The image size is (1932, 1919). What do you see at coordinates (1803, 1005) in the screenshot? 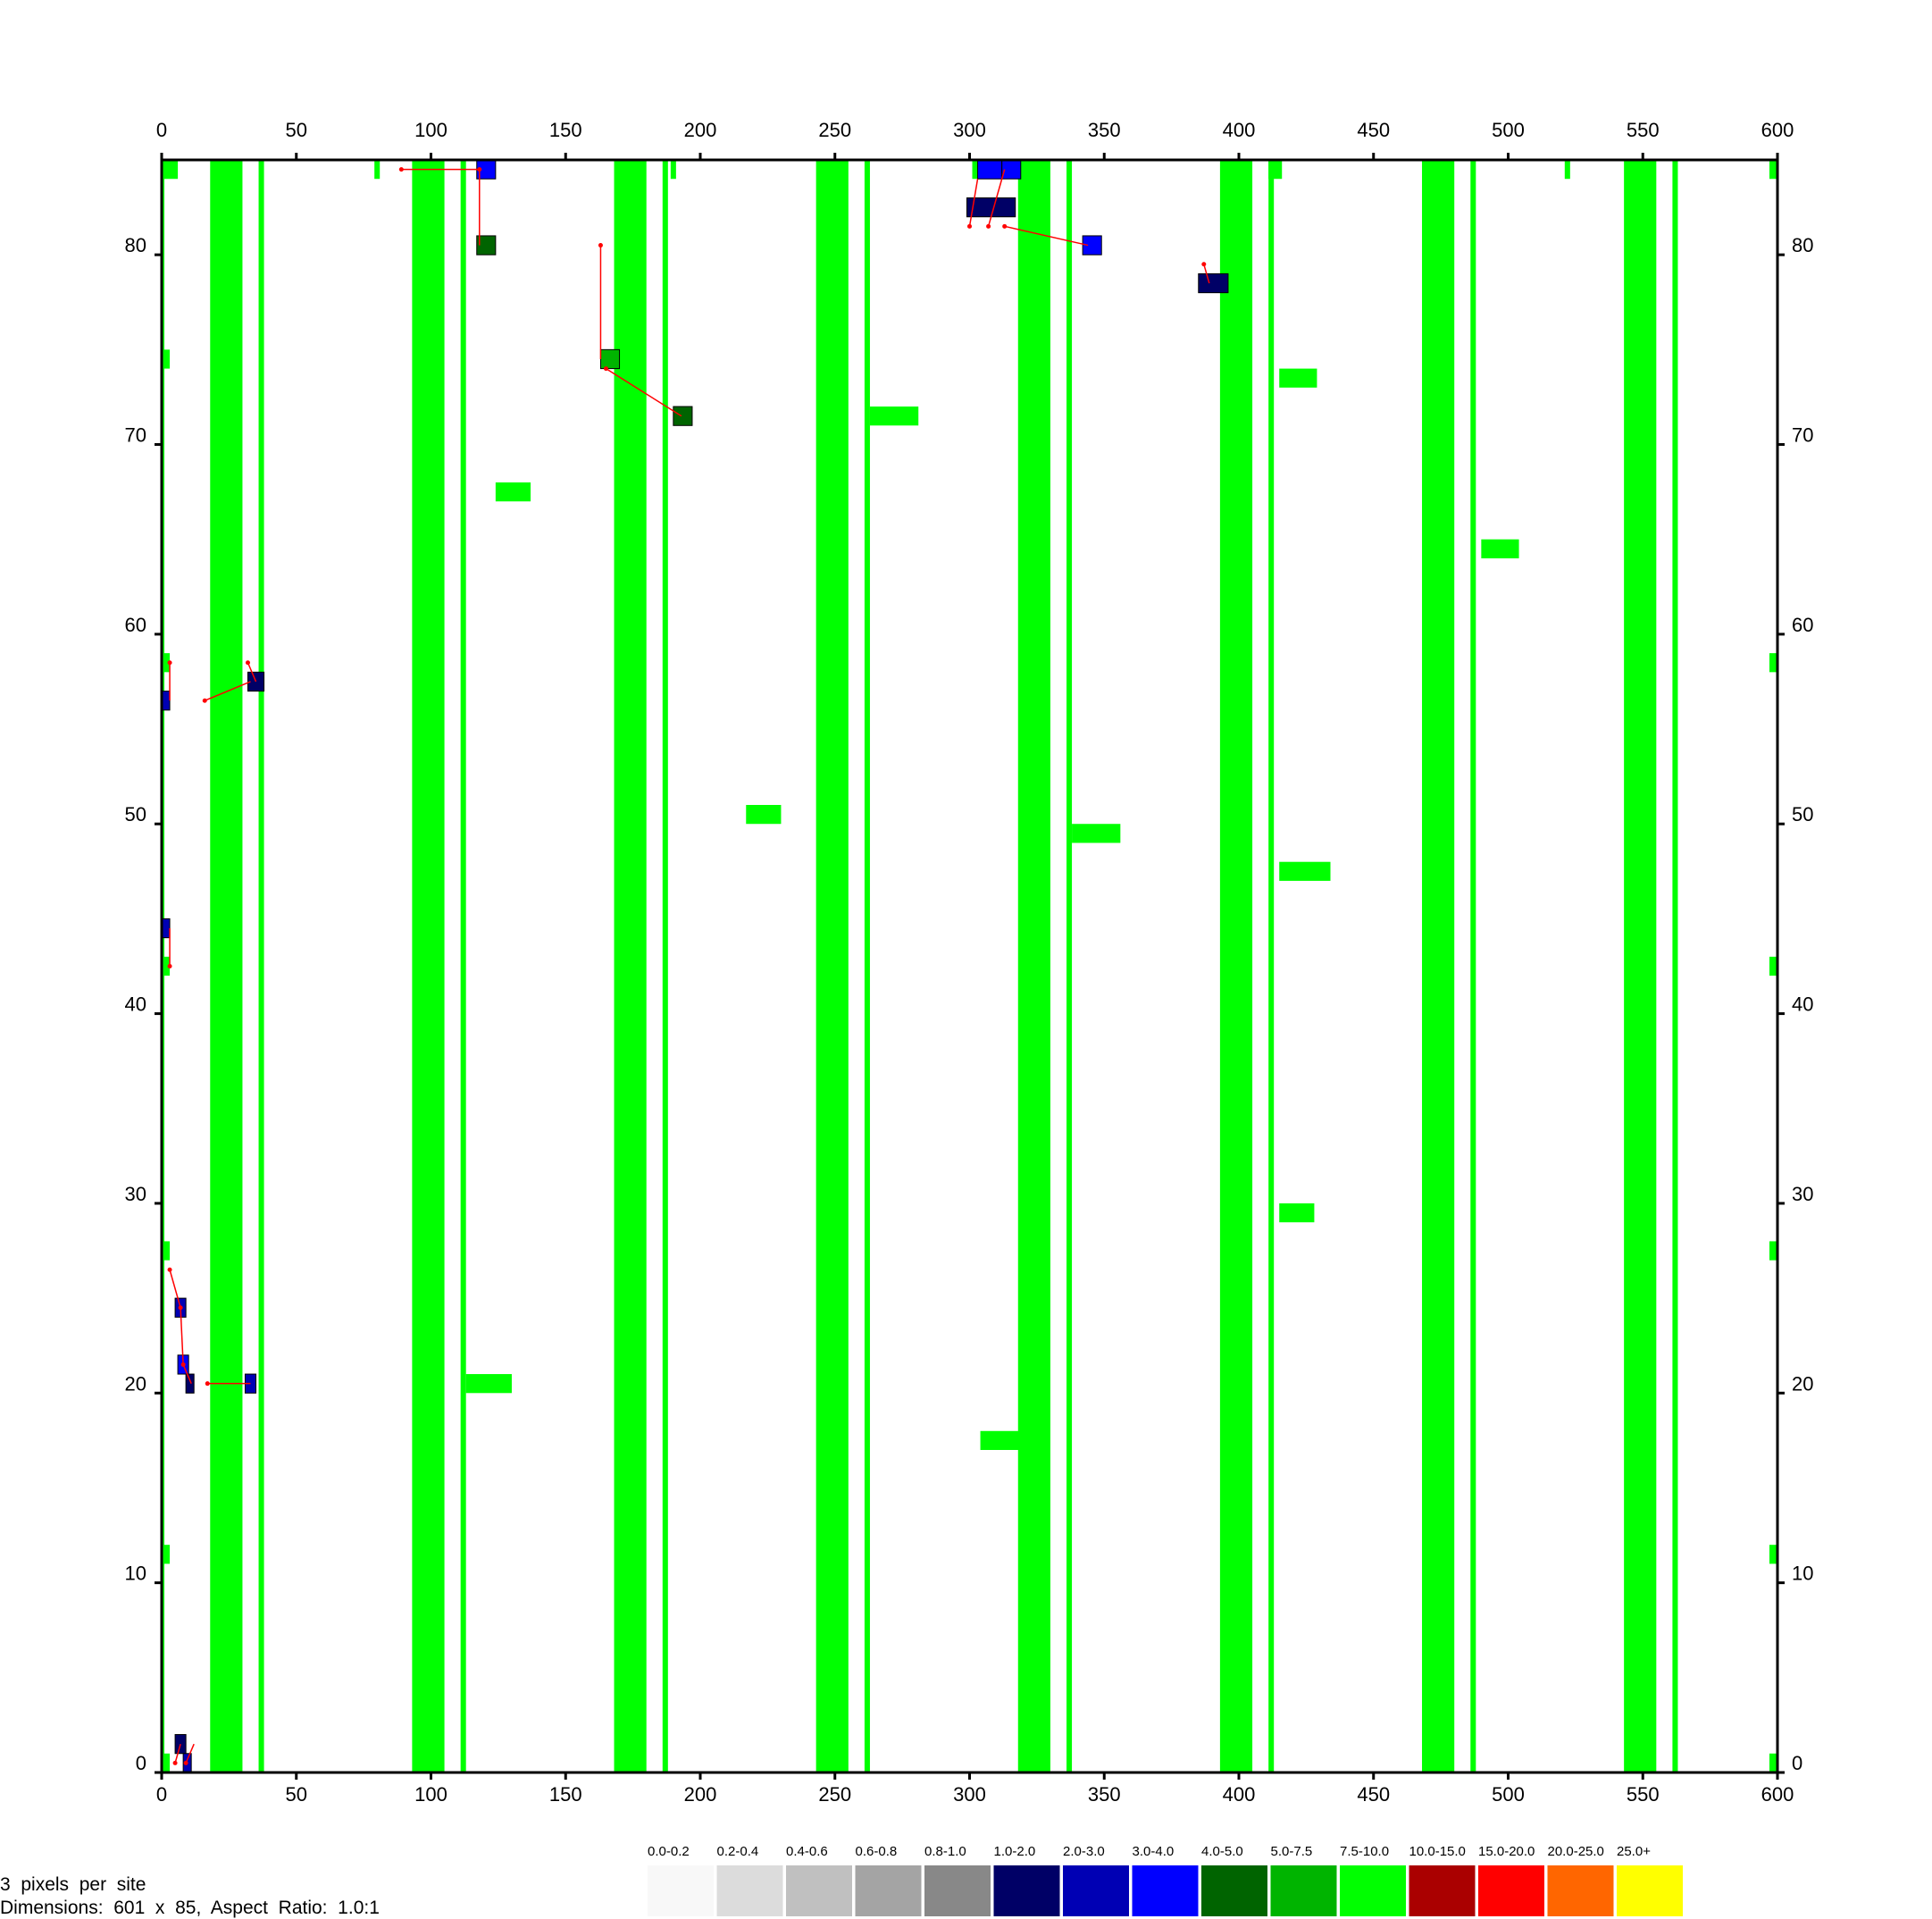
I see `y-tick-label-right: 40` at bounding box center [1803, 1005].